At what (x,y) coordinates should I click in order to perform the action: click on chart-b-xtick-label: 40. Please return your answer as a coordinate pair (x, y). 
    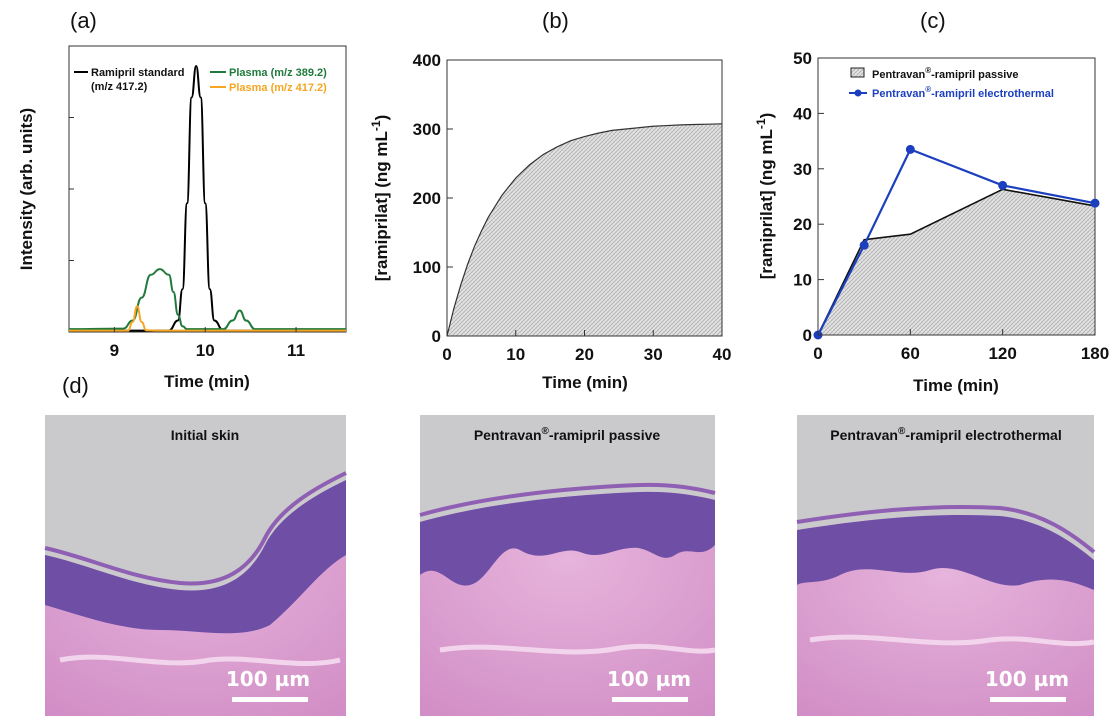
    Looking at the image, I should click on (722, 354).